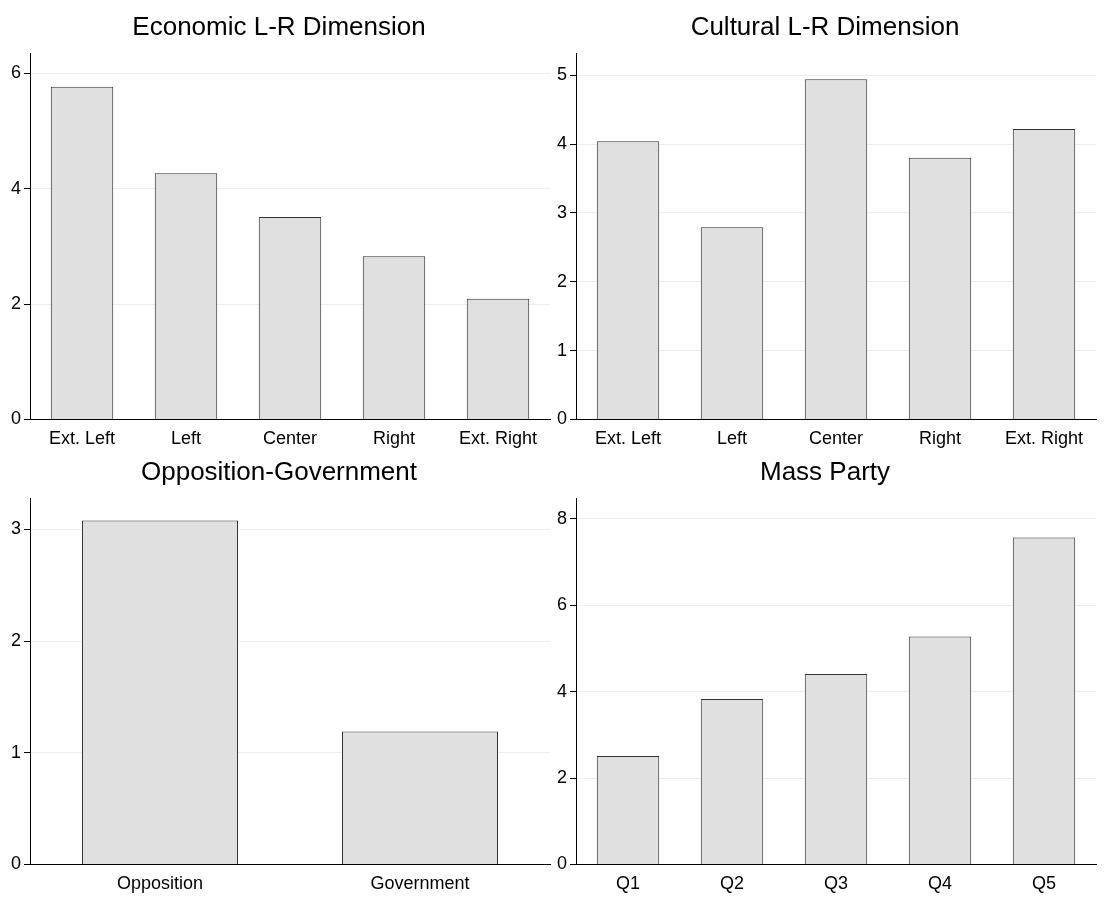 This screenshot has height=906, width=1108. What do you see at coordinates (732, 883) in the screenshot?
I see `x-tick-label: Q2` at bounding box center [732, 883].